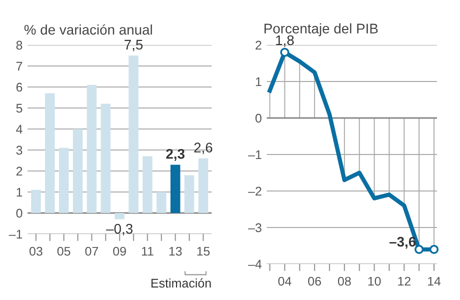 The height and width of the screenshot is (300, 460). Describe the element at coordinates (63, 251) in the screenshot. I see `x-tick-label: 05` at that location.